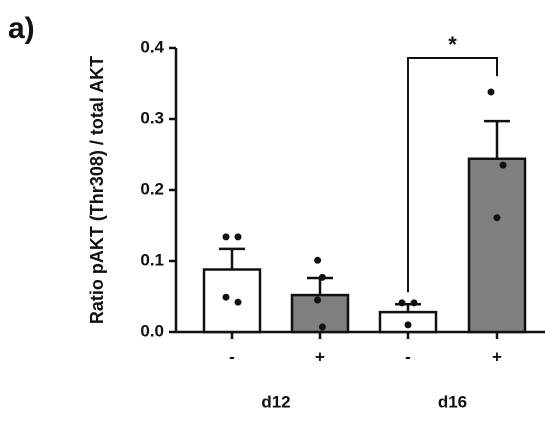 This screenshot has height=421, width=557. What do you see at coordinates (452, 401) in the screenshot?
I see `group-label: d16` at bounding box center [452, 401].